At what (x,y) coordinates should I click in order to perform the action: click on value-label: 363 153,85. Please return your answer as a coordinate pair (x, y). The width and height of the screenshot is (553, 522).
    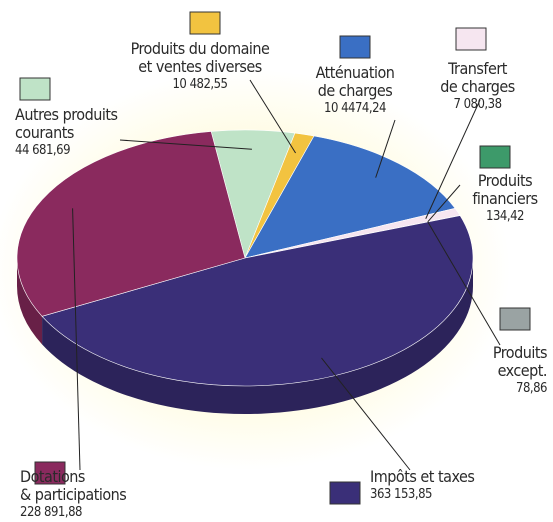
    Looking at the image, I should click on (401, 494).